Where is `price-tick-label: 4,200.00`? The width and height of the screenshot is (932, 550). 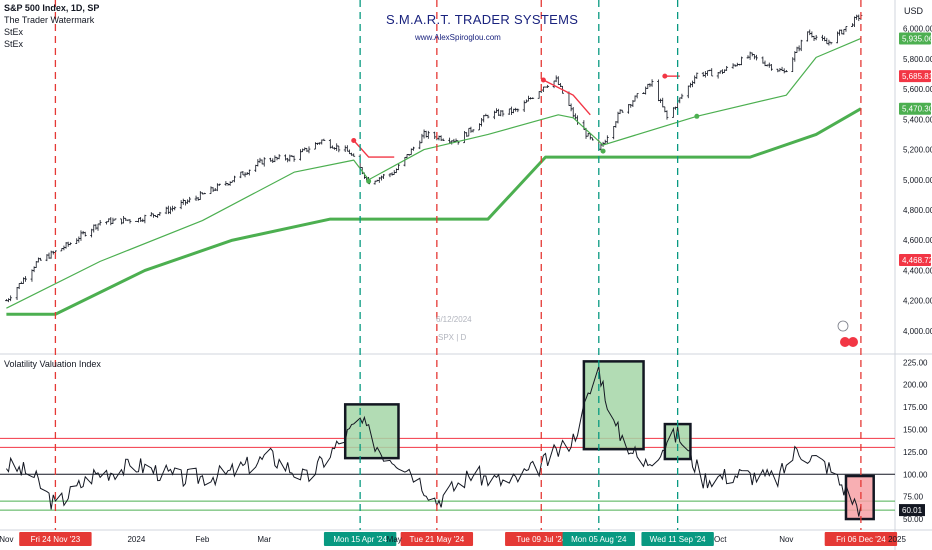 price-tick-label: 4,200.00 is located at coordinates (917, 301).